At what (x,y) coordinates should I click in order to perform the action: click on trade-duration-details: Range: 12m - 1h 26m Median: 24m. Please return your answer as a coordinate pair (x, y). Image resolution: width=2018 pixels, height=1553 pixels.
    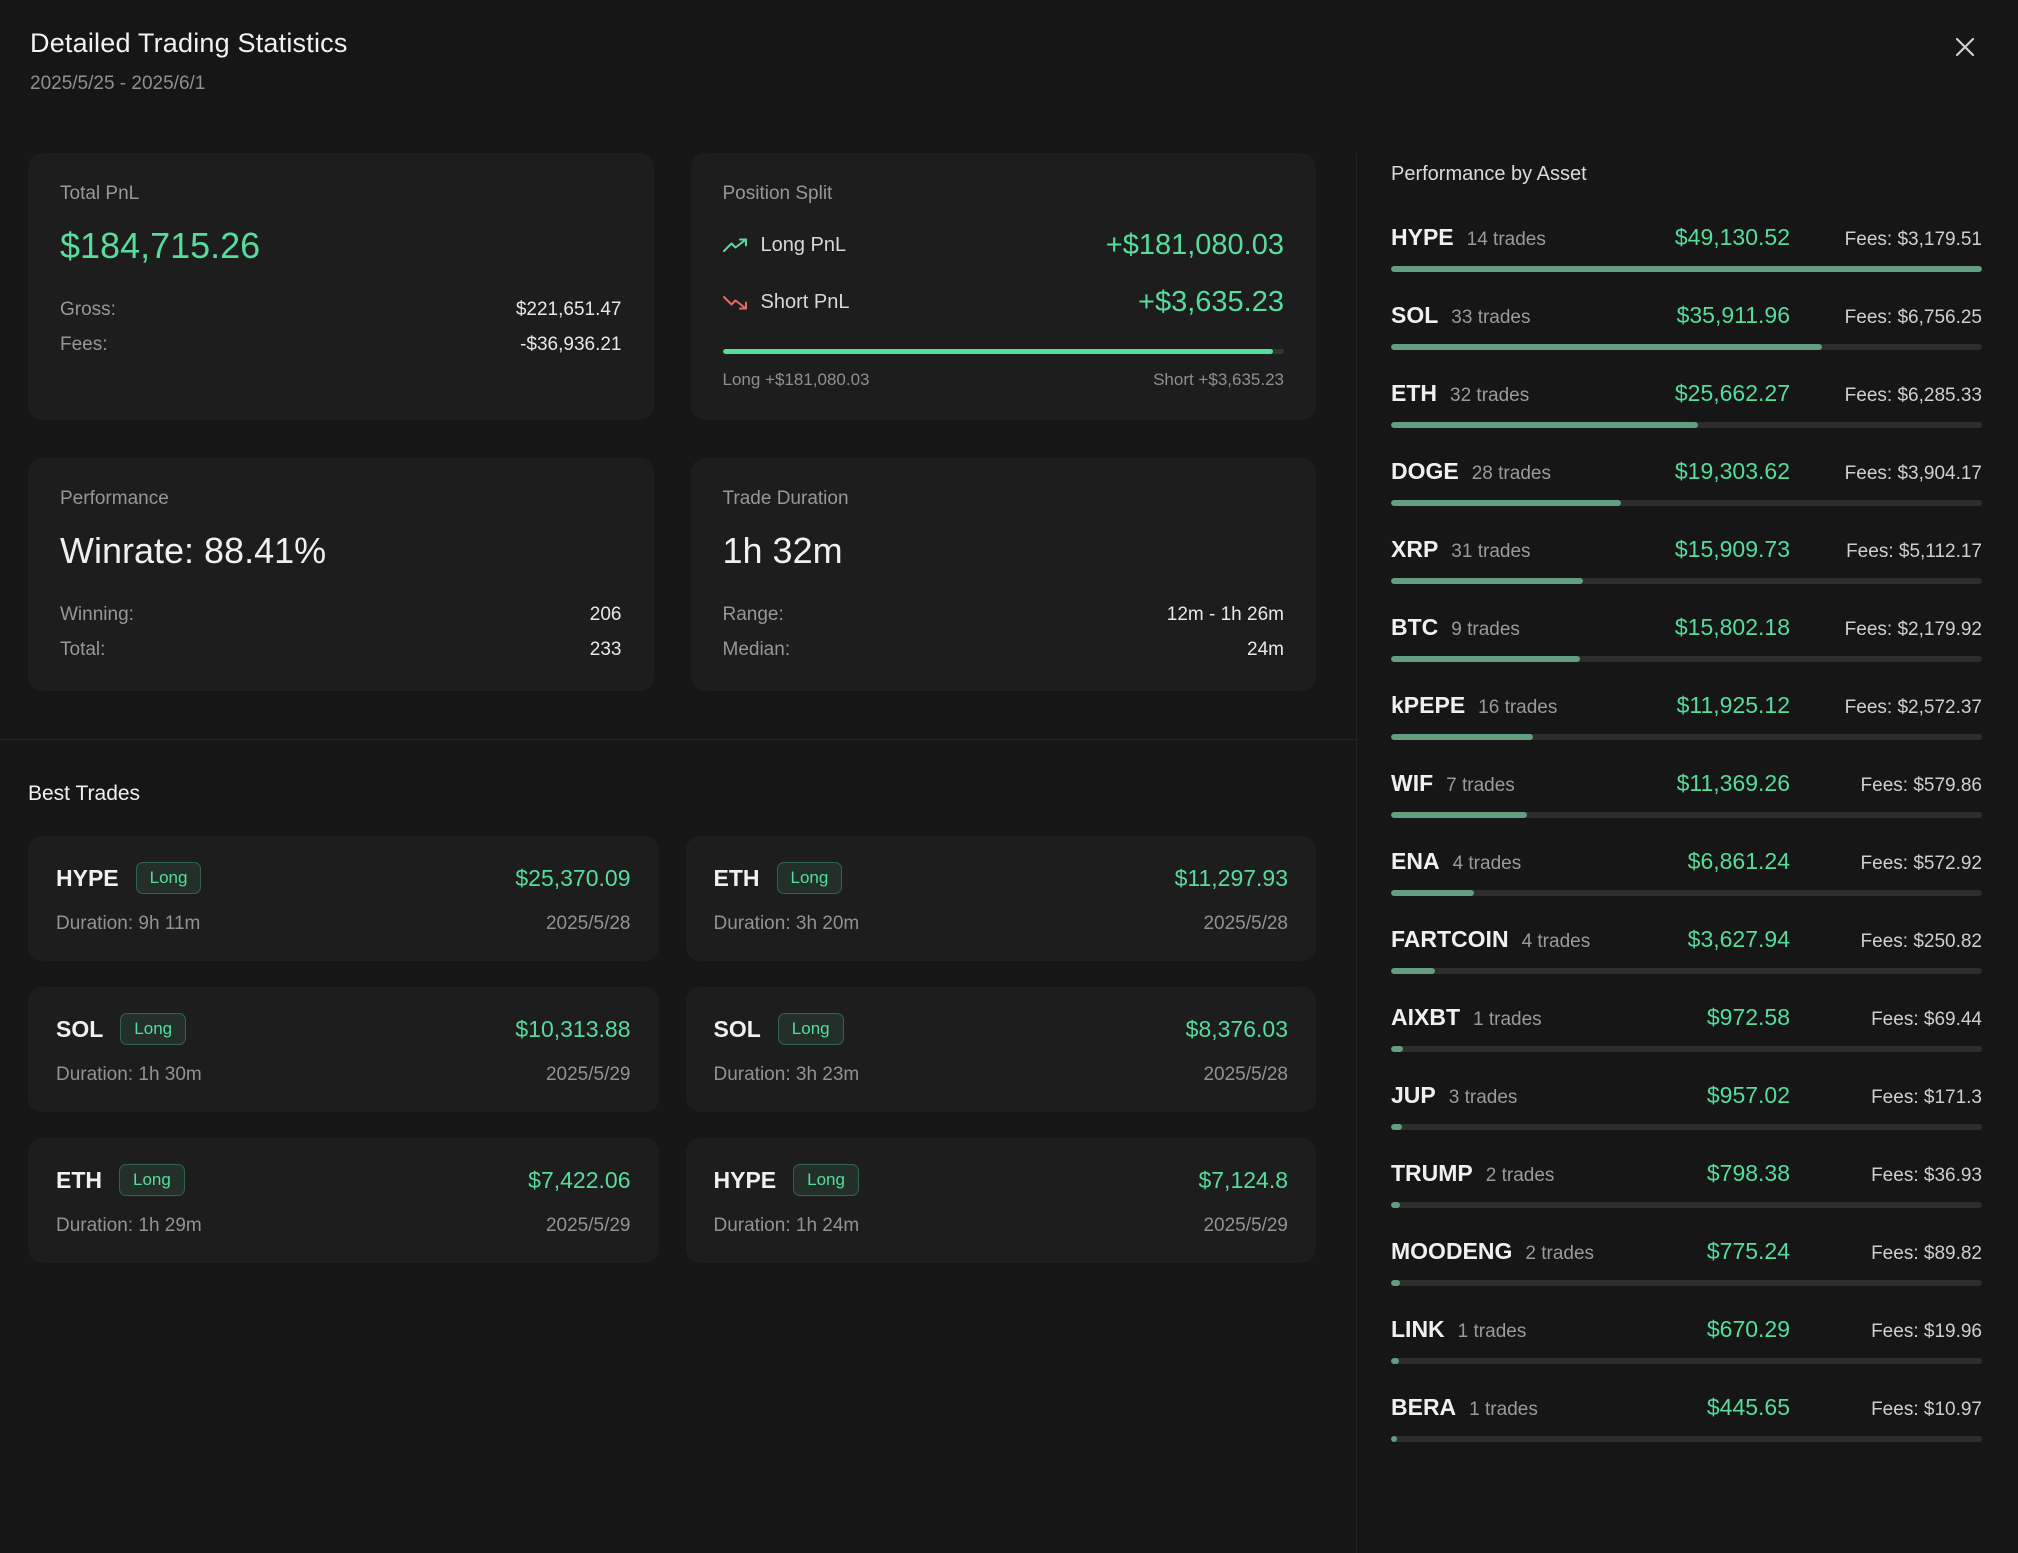
    Looking at the image, I should click on (1004, 632).